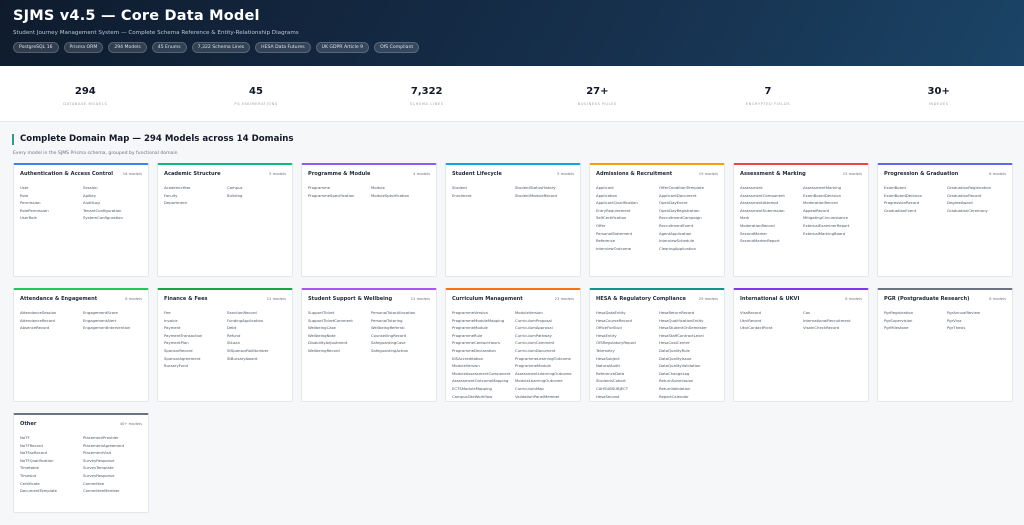 This screenshot has width=1024, height=525. What do you see at coordinates (825, 218) in the screenshot?
I see `model-name: MitigatingCircumstance` at bounding box center [825, 218].